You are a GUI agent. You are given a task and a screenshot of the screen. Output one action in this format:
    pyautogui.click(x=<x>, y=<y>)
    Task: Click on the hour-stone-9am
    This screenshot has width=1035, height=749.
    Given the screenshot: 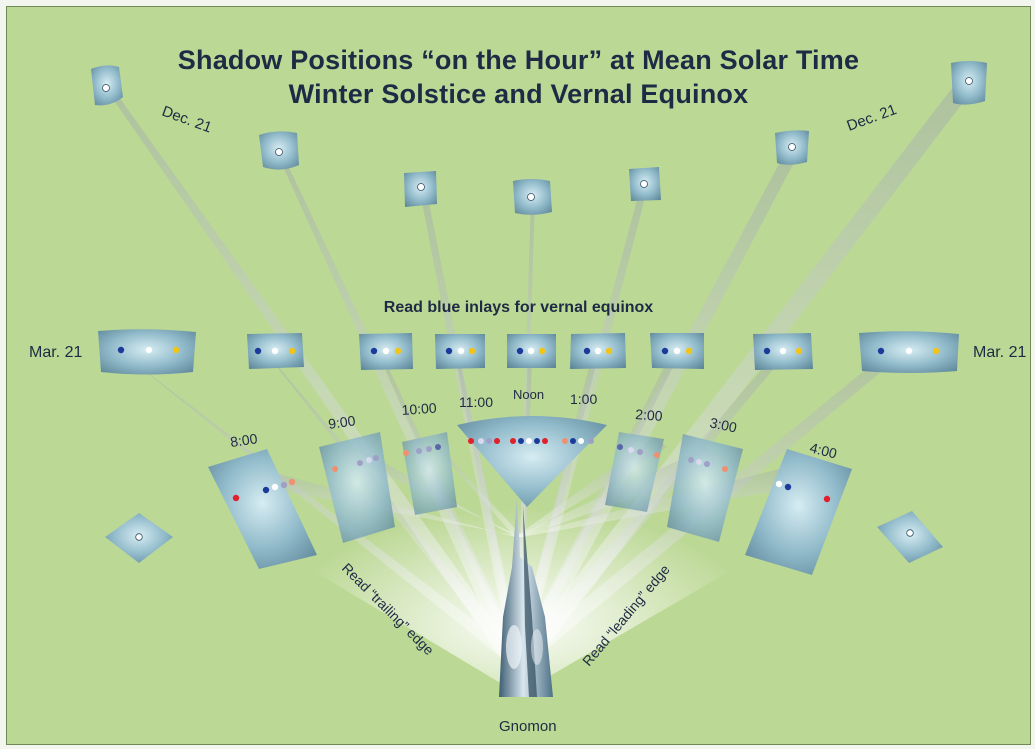 What is the action you would take?
    pyautogui.click(x=357, y=487)
    